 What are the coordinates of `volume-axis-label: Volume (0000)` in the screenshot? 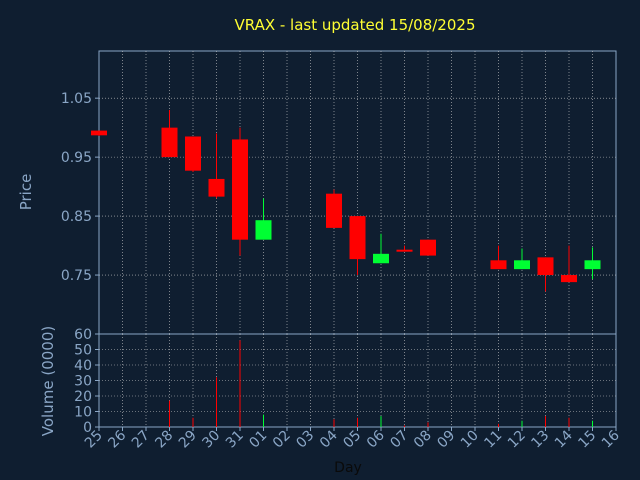 It's located at (48, 381).